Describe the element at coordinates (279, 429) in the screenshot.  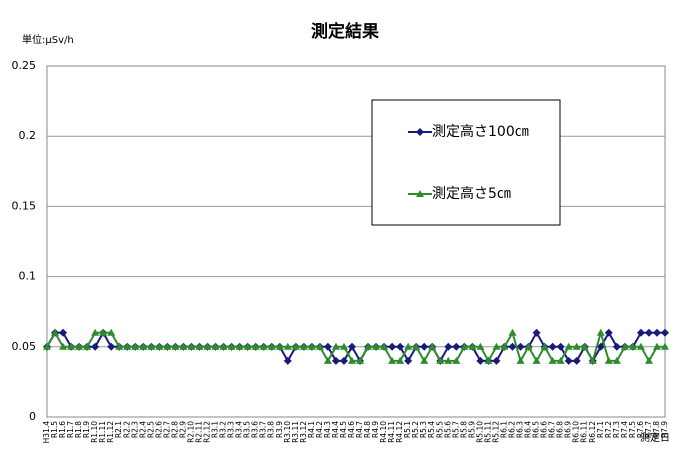
I see `x-tick-label: R3.9` at that location.